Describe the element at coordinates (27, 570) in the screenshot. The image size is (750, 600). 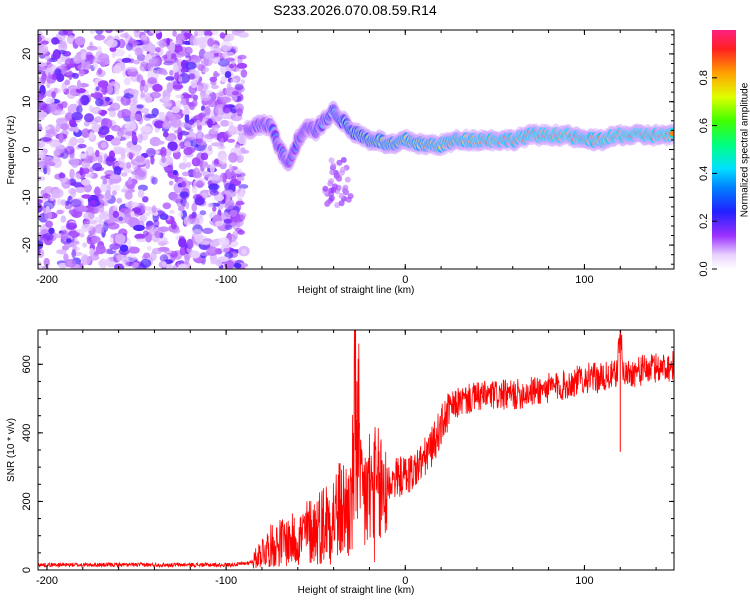
I see `y-tick-label: 0` at that location.